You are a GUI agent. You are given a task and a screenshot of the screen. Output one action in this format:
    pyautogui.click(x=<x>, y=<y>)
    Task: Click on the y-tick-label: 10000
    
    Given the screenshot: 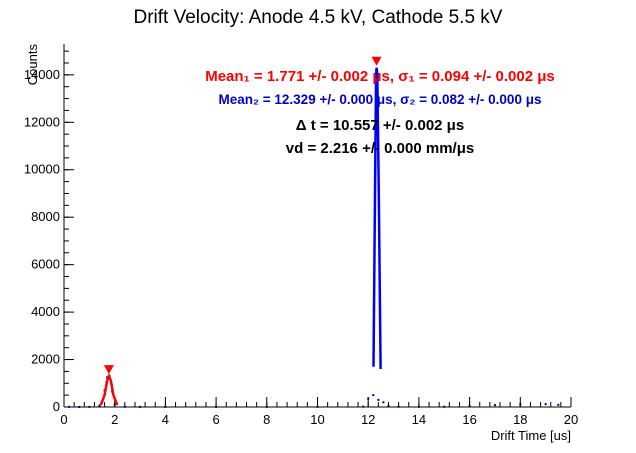 What is the action you would take?
    pyautogui.click(x=42, y=169)
    